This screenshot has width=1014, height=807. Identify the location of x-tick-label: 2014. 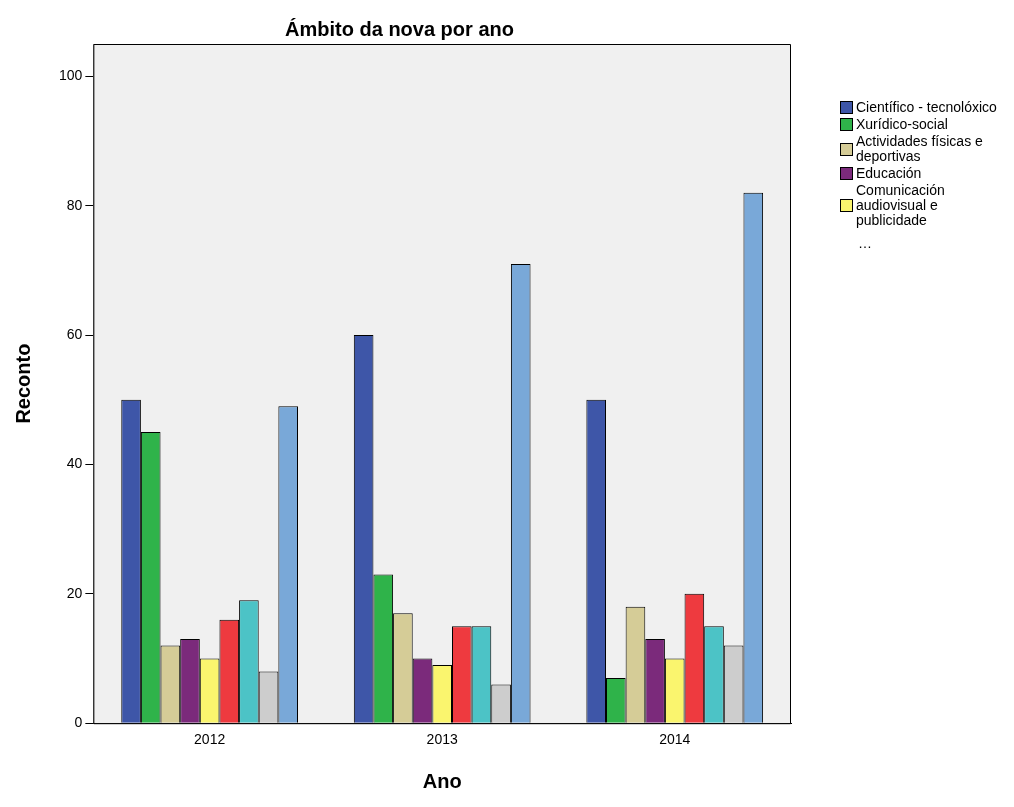
(675, 739).